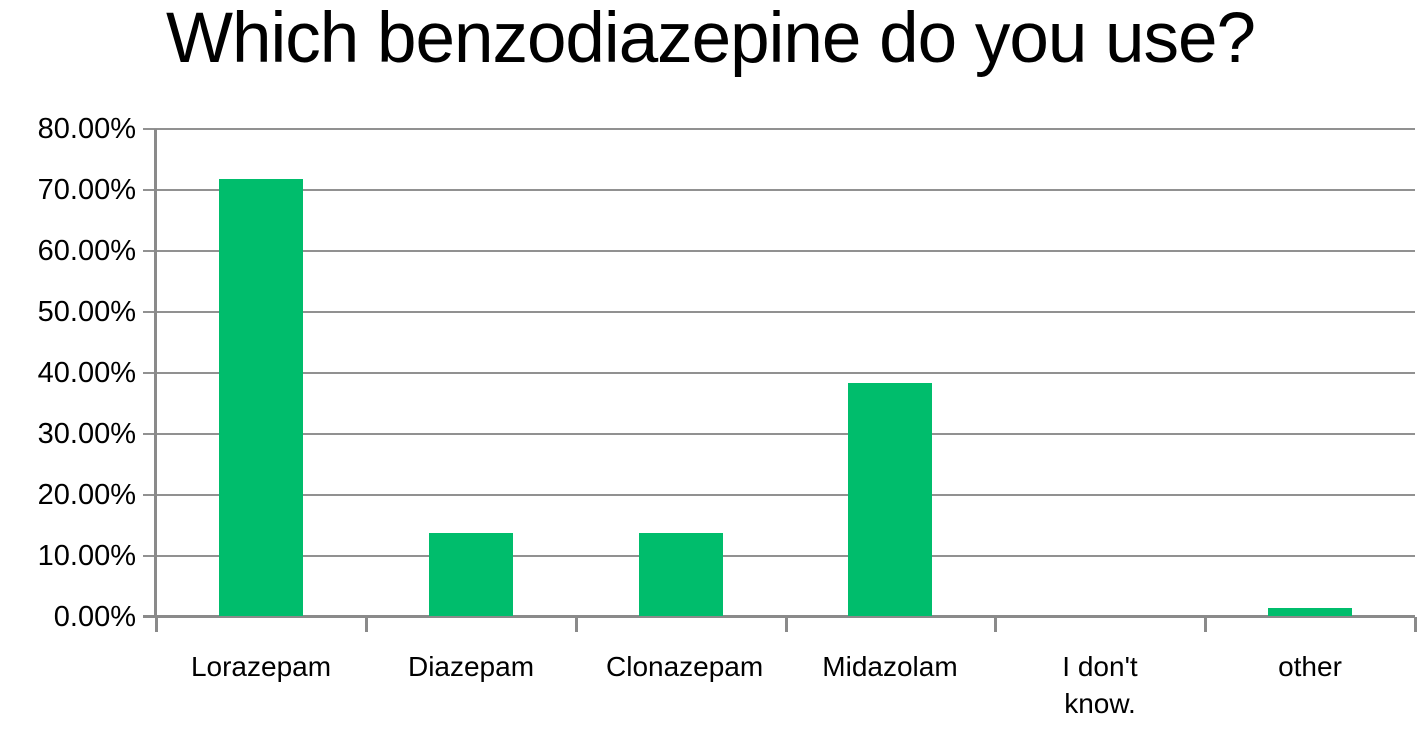 This screenshot has width=1421, height=742. What do you see at coordinates (86, 190) in the screenshot?
I see `y-axis-tick-label: 70.00%` at bounding box center [86, 190].